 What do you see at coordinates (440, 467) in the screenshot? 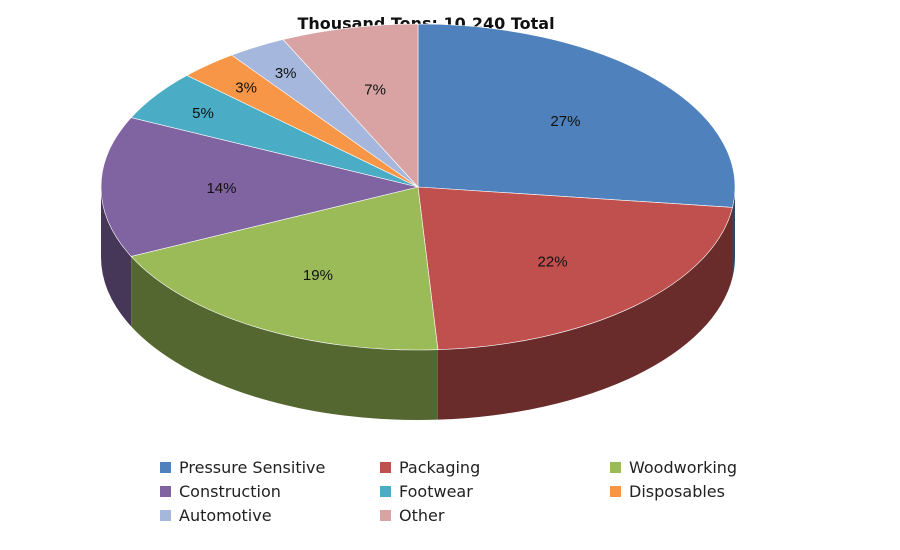
I see `legend-label: Packaging` at bounding box center [440, 467].